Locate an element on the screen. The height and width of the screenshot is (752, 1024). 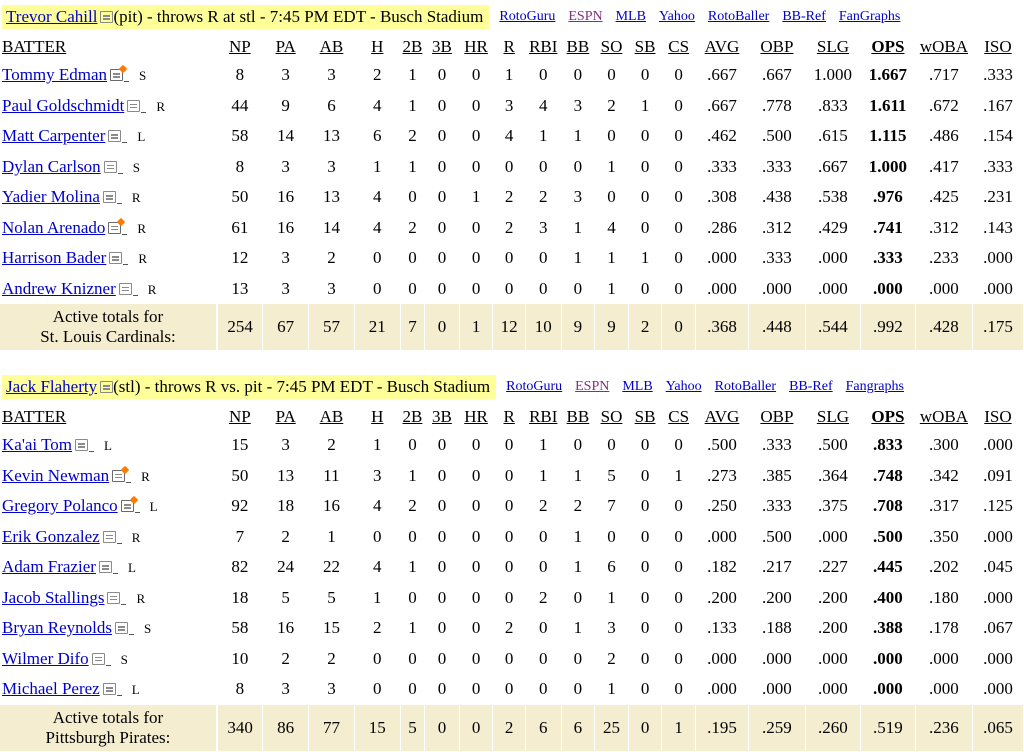
link-fangraphs: Fangraphs is located at coordinates (874, 386).